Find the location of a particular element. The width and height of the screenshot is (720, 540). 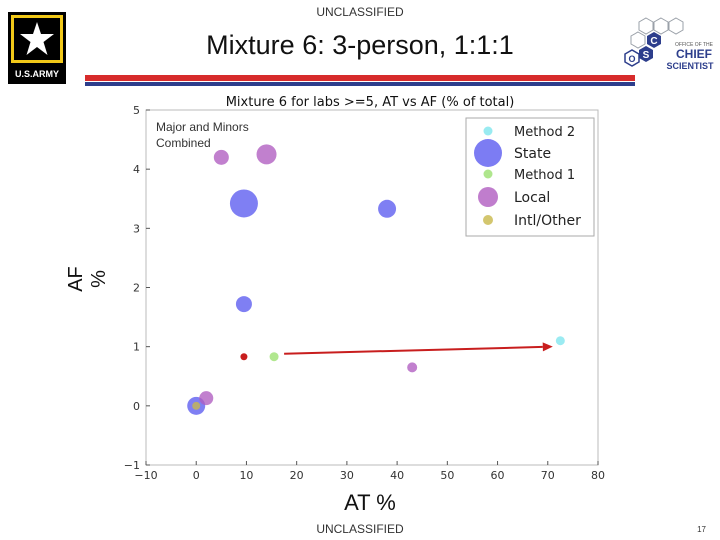

svg-text: OFFICE OF THE is located at coordinates (694, 45).